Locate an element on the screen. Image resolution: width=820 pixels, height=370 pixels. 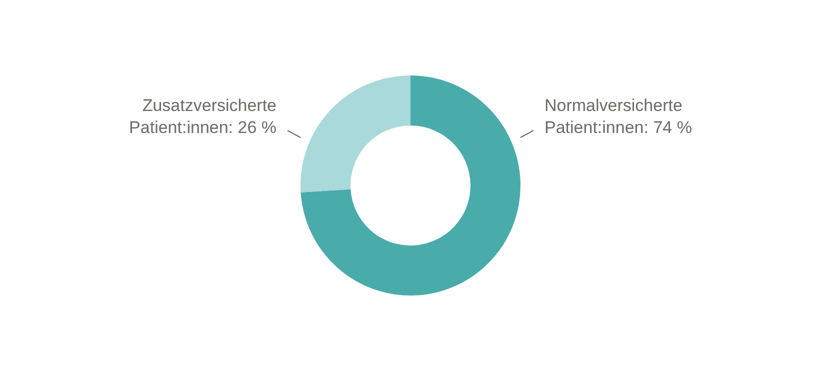
slice-label: Normalversicherte Patient:innen: 74 % is located at coordinates (618, 116).